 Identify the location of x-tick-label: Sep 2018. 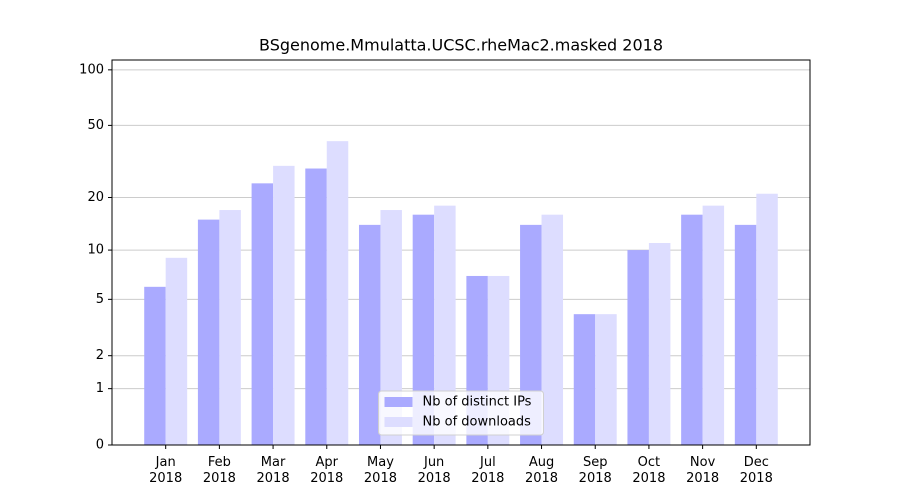
(595, 470).